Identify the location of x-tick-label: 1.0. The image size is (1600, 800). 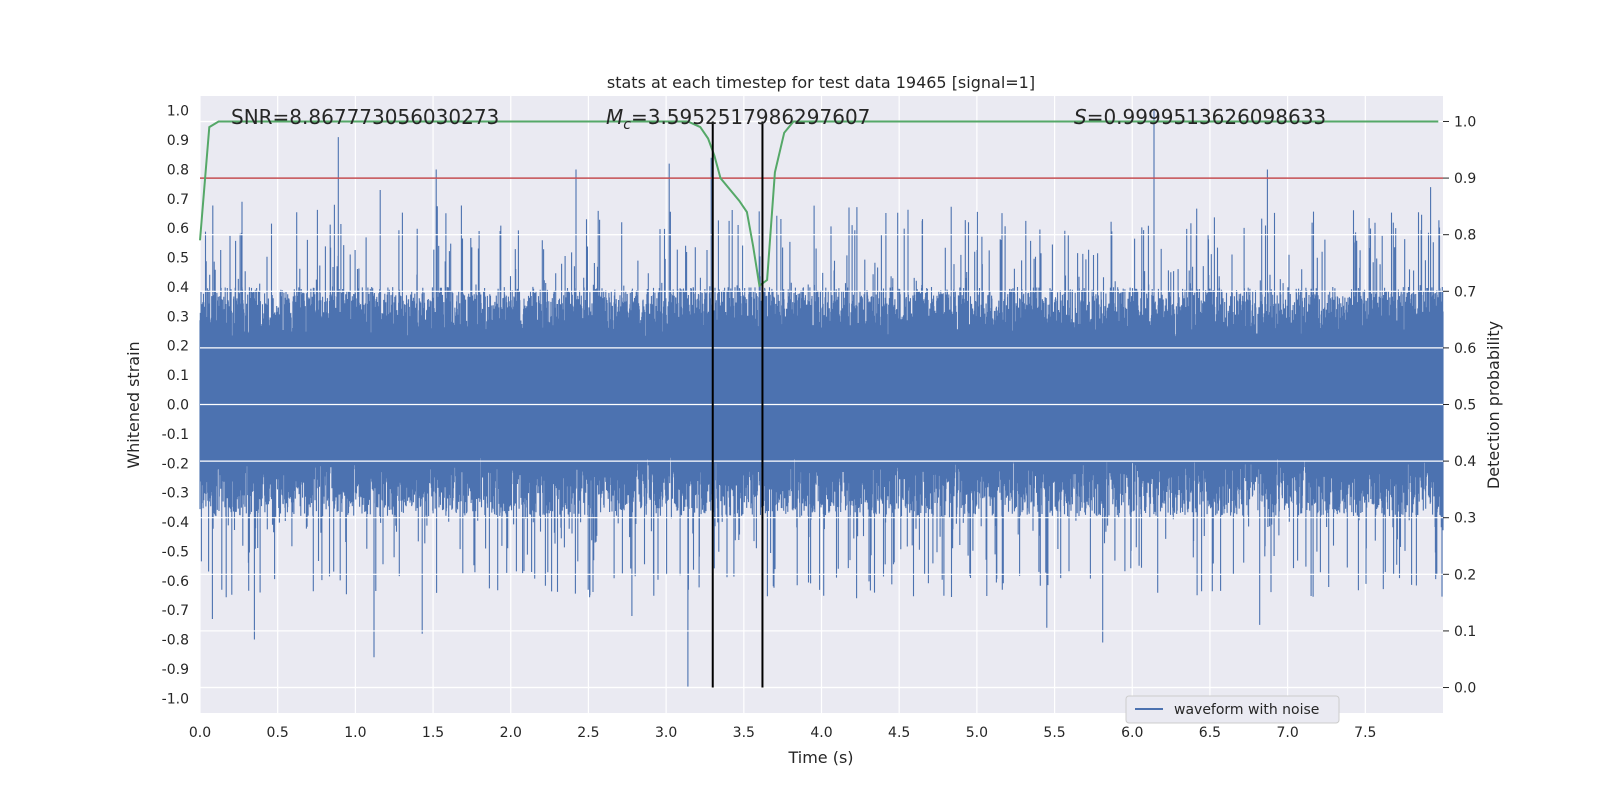
(355, 733).